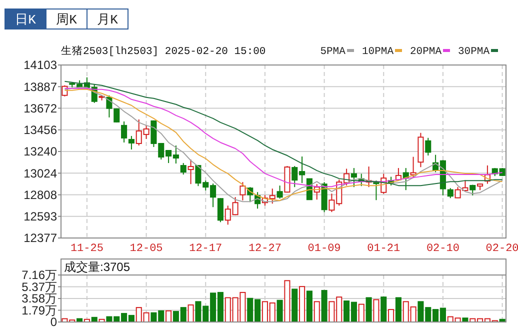 The image size is (518, 329). I want to click on x-tick-label: 01-09, so click(324, 249).